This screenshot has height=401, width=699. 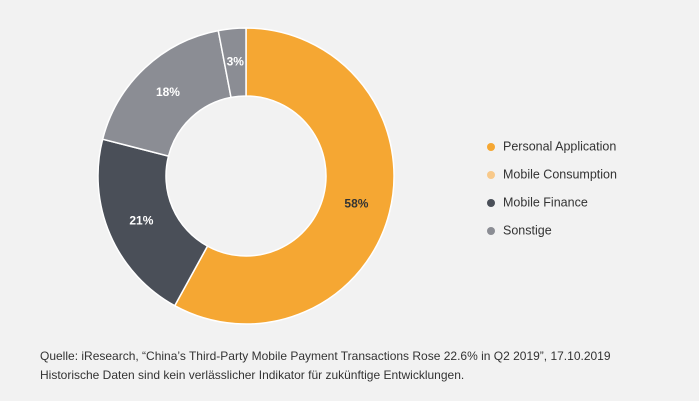 I want to click on legend-label: Mobile Finance, so click(x=545, y=202).